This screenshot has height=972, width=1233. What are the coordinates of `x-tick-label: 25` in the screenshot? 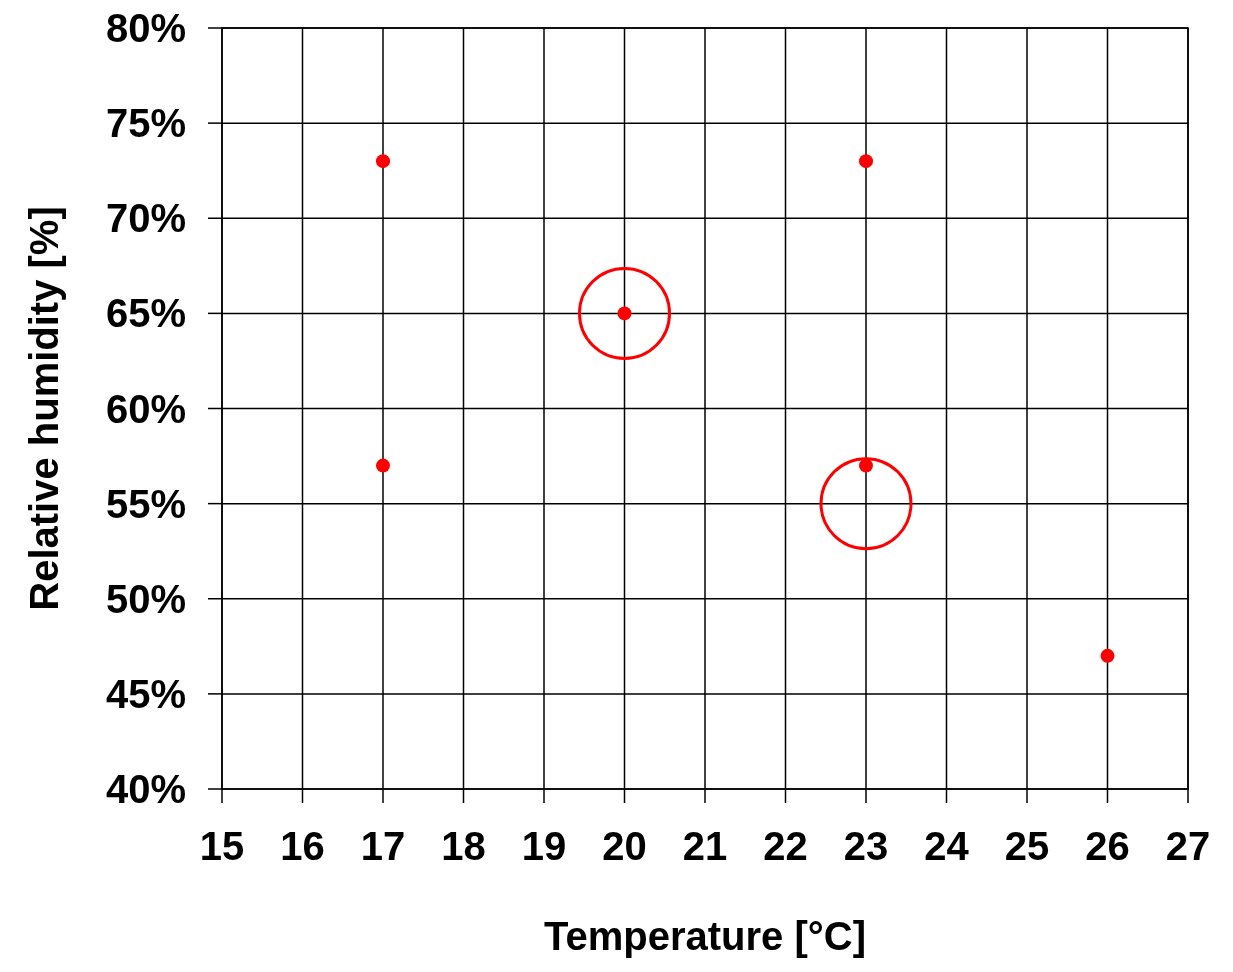 It's located at (1027, 846).